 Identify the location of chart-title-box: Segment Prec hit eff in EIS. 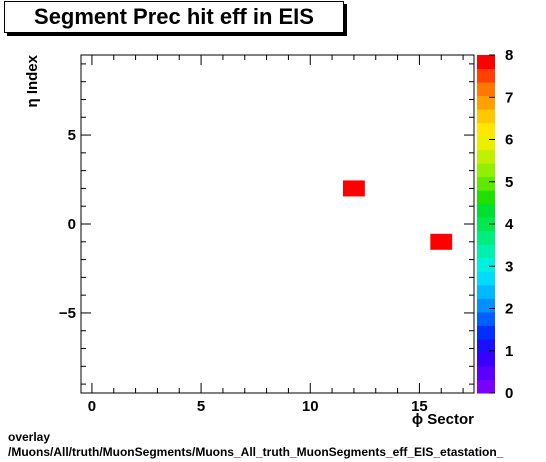
(174, 17).